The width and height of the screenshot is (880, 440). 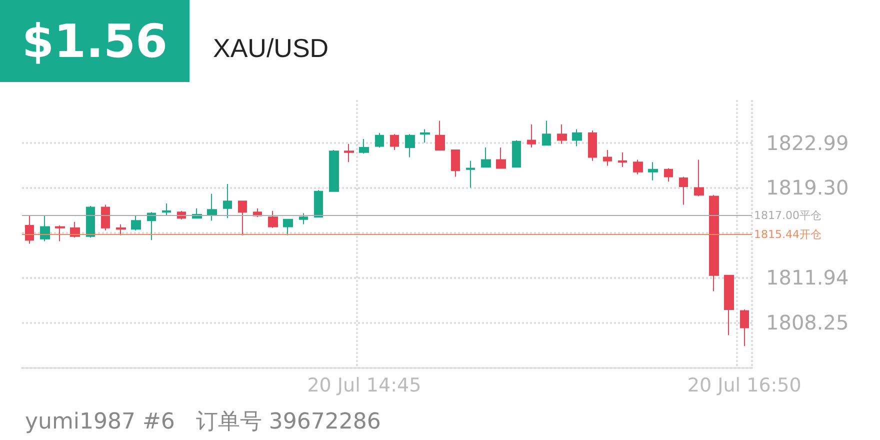 I want to click on ref-line-label: 1815.44开仓, so click(x=788, y=235).